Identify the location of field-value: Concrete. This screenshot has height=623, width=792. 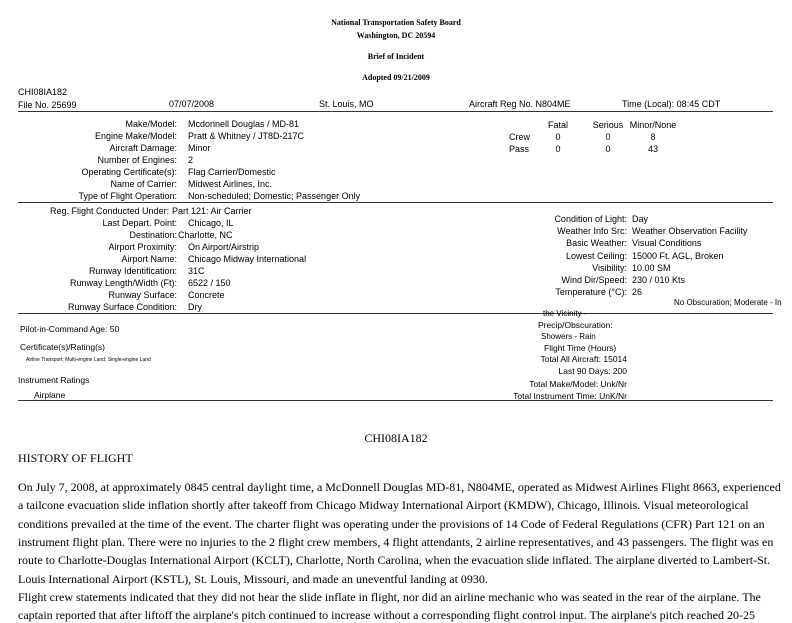
(206, 295).